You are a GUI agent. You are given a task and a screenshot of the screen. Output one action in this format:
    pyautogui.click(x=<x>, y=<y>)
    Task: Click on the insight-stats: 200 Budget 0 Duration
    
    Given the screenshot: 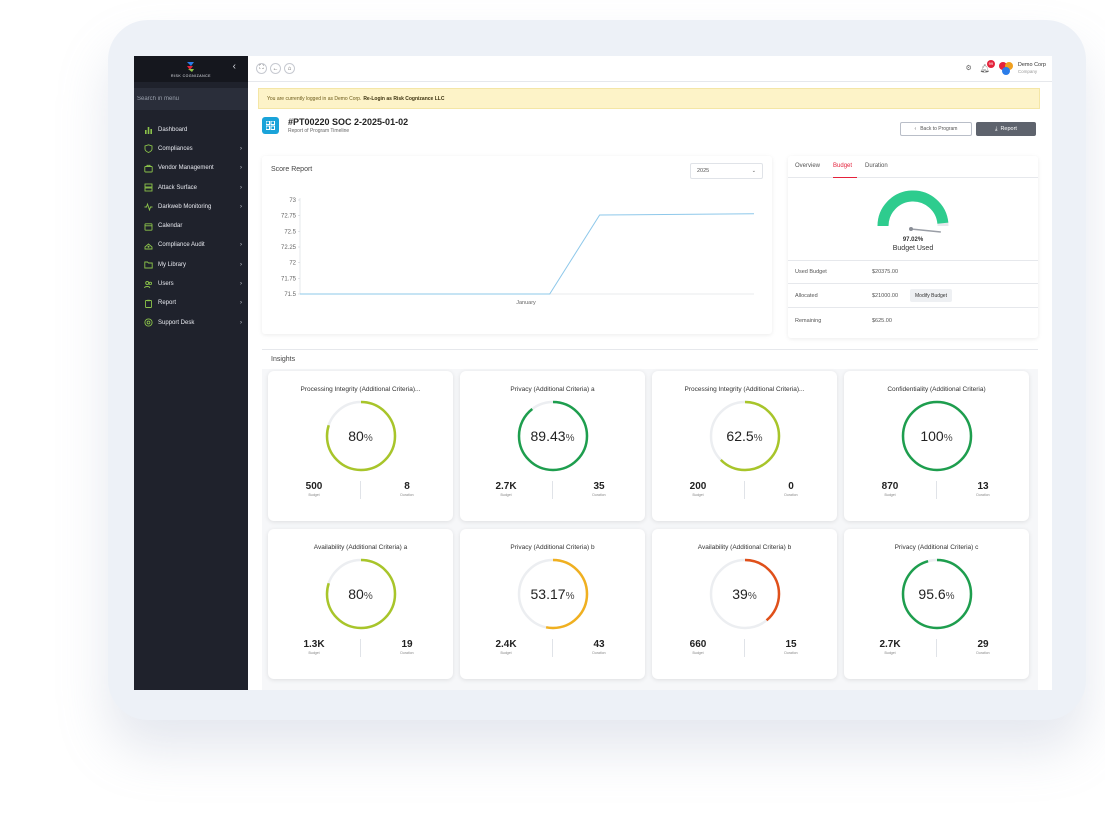 What is the action you would take?
    pyautogui.click(x=744, y=493)
    